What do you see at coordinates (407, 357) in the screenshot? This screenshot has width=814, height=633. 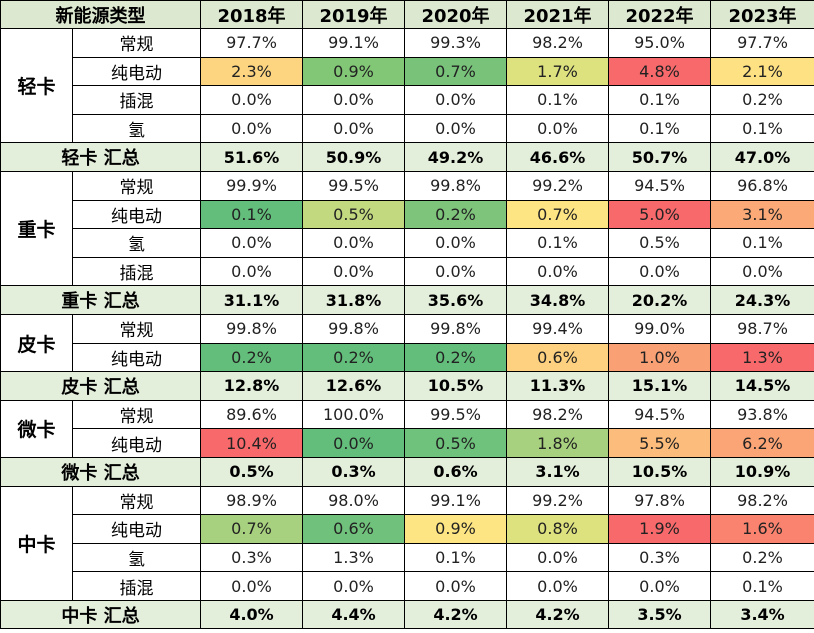 I see `table-row: 纯电动 0.2% 0.2% 0.2% 0.6% 1.0% 1.3%` at bounding box center [407, 357].